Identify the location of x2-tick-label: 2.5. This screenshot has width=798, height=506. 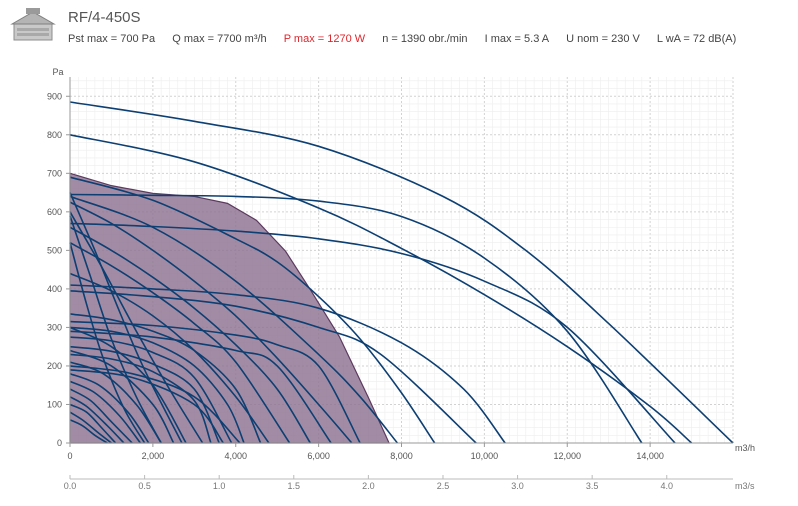
(443, 486).